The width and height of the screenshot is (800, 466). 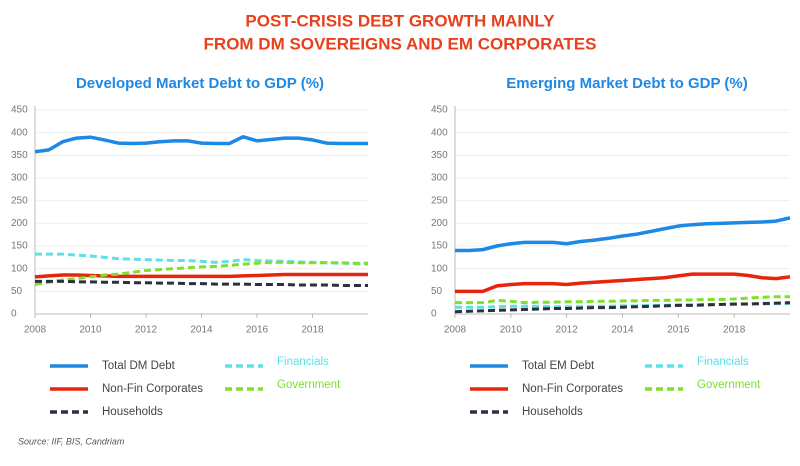 What do you see at coordinates (139, 366) in the screenshot?
I see `legend-label: Total DM Debt` at bounding box center [139, 366].